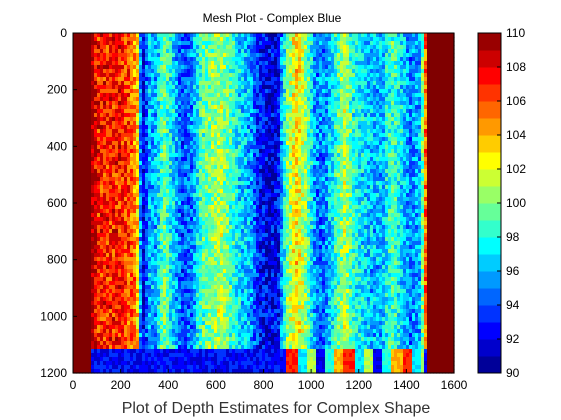 Image resolution: width=561 pixels, height=420 pixels. I want to click on chart-title: Mesh Plot - Complex Blue, so click(272, 18).